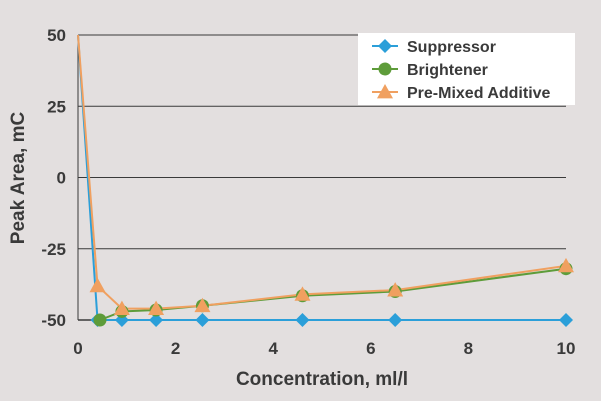 The width and height of the screenshot is (601, 401). What do you see at coordinates (324, 348) in the screenshot?
I see `x-tick-labels: 0 2 4 6 8 10` at bounding box center [324, 348].